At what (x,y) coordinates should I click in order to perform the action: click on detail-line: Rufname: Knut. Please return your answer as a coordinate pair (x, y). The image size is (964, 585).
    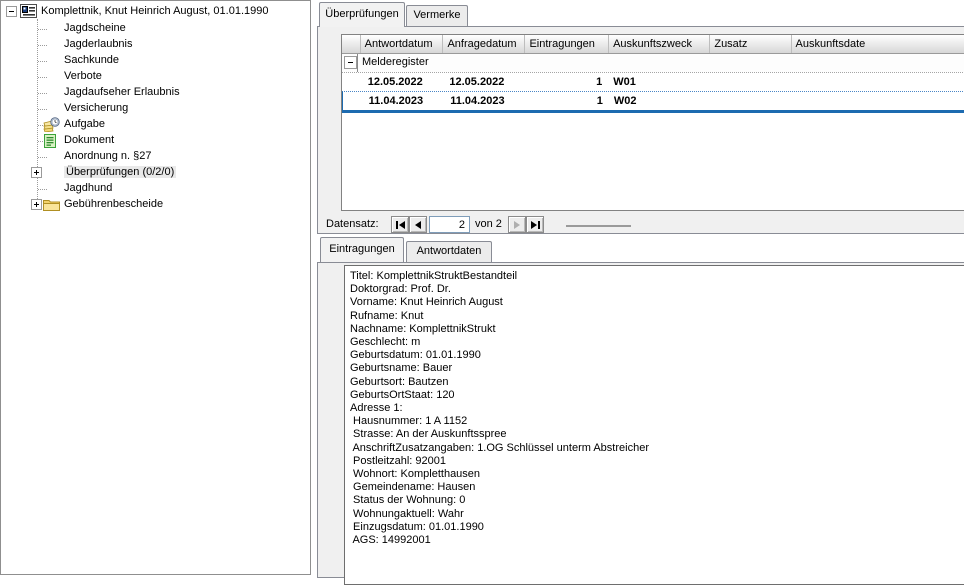
    Looking at the image, I should click on (387, 315).